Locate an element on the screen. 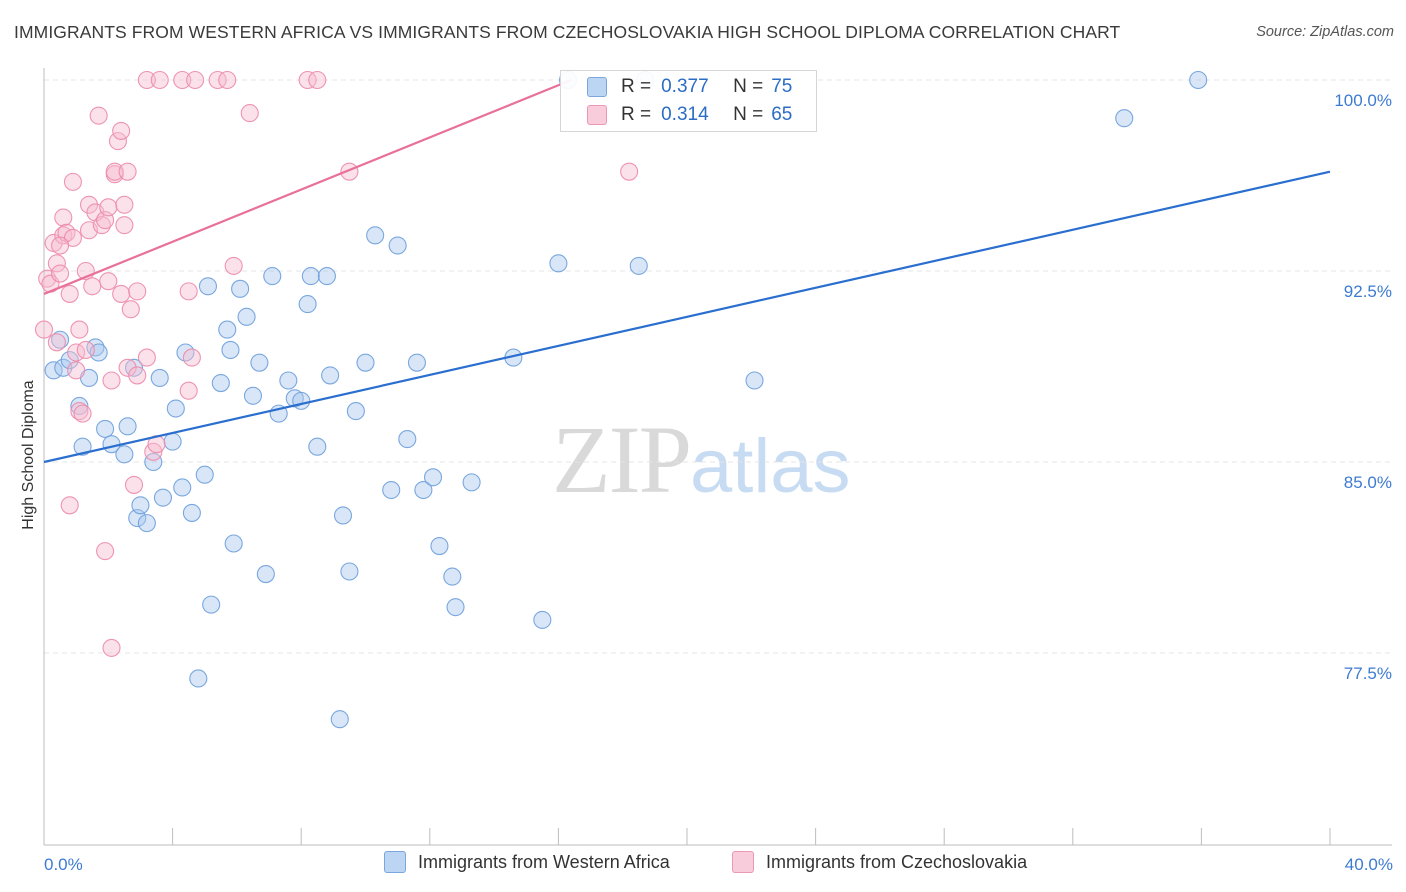 The width and height of the screenshot is (1406, 892). correlation-legend: R = 0.377 N = 75 R = 0.314 N = 65 is located at coordinates (688, 101).